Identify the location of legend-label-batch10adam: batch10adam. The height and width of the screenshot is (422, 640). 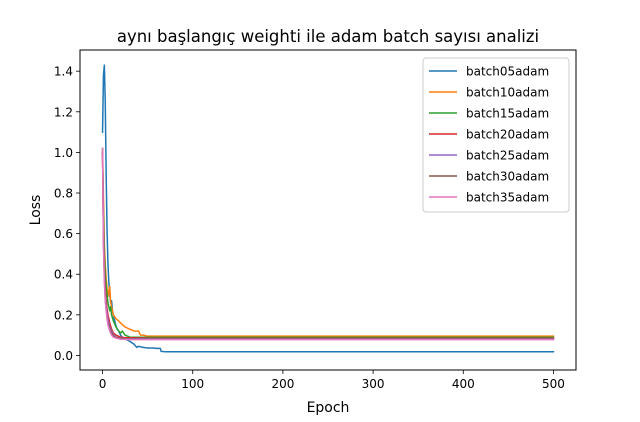
(507, 93).